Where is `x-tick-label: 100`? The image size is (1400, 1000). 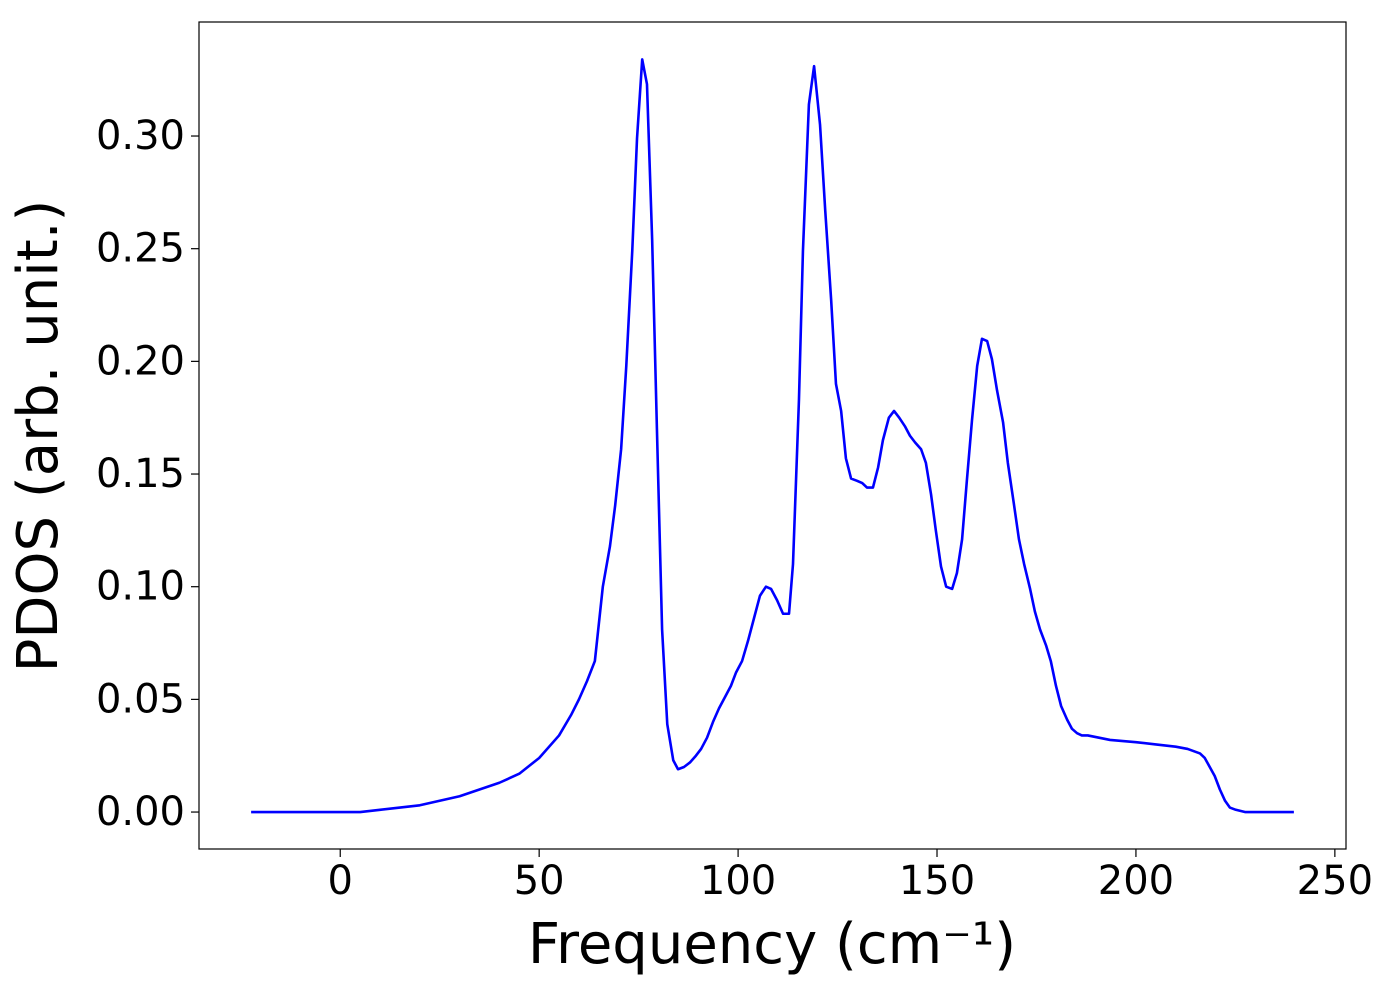 x-tick-label: 100 is located at coordinates (738, 881).